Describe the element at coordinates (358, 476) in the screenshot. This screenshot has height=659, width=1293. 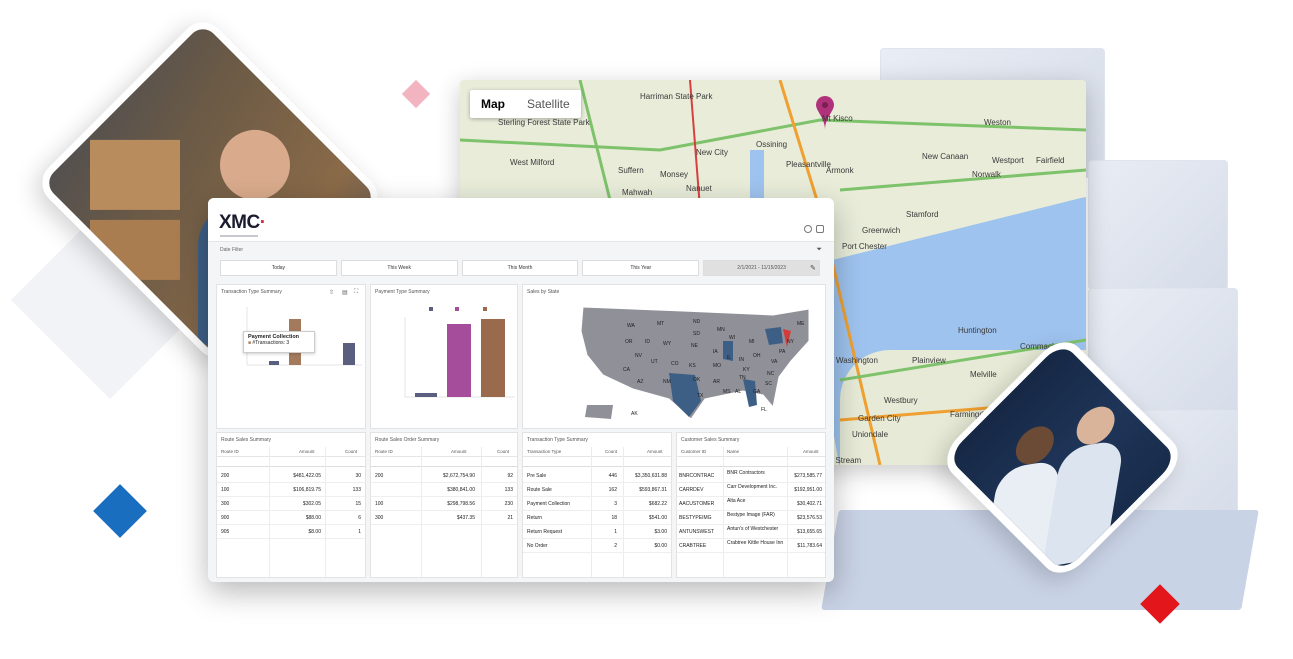
I see `table-cell: 30` at that location.